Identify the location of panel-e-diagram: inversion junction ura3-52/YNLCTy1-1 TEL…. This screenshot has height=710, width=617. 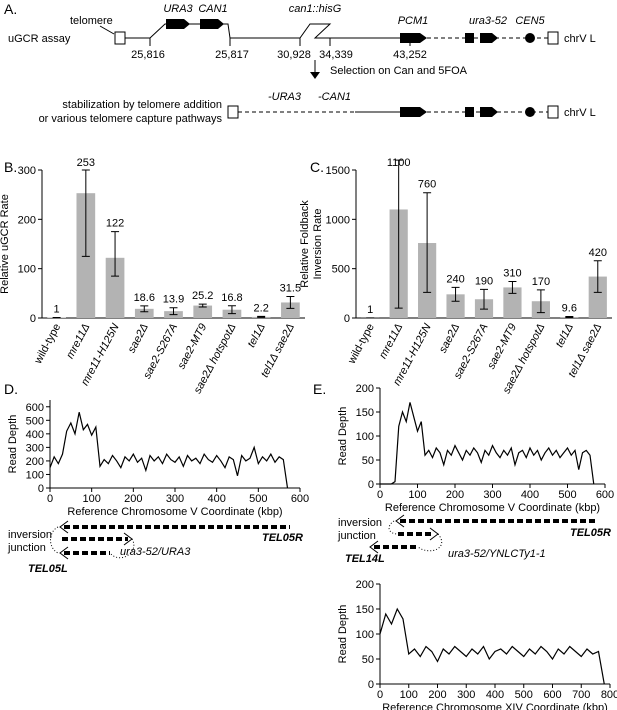
(474, 539).